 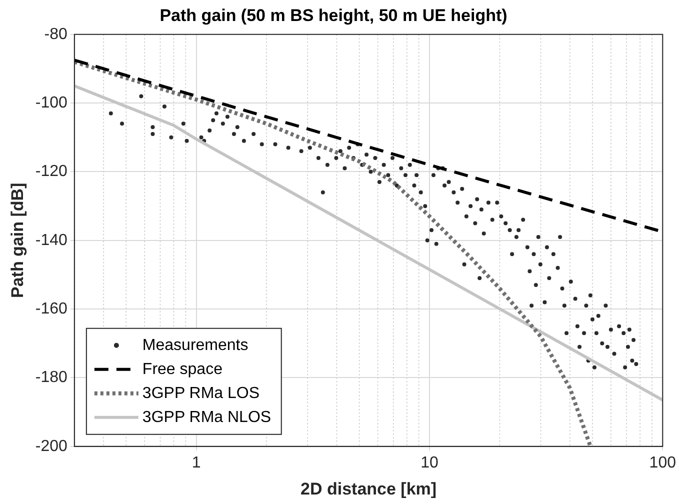 What do you see at coordinates (51, 446) in the screenshot?
I see `y-tick-label: -200` at bounding box center [51, 446].